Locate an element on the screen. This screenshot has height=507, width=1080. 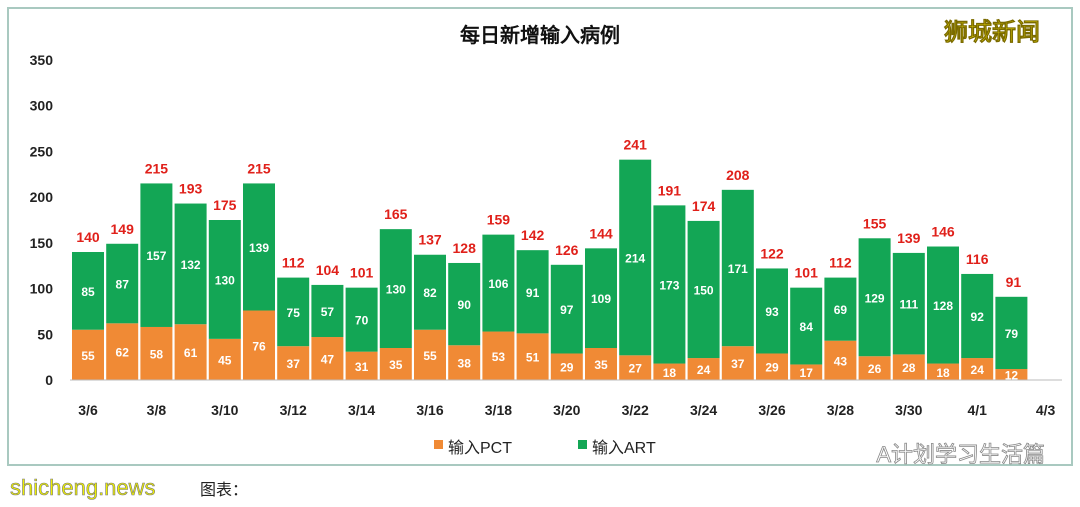
y-tick-label: 350 is located at coordinates (42, 60).